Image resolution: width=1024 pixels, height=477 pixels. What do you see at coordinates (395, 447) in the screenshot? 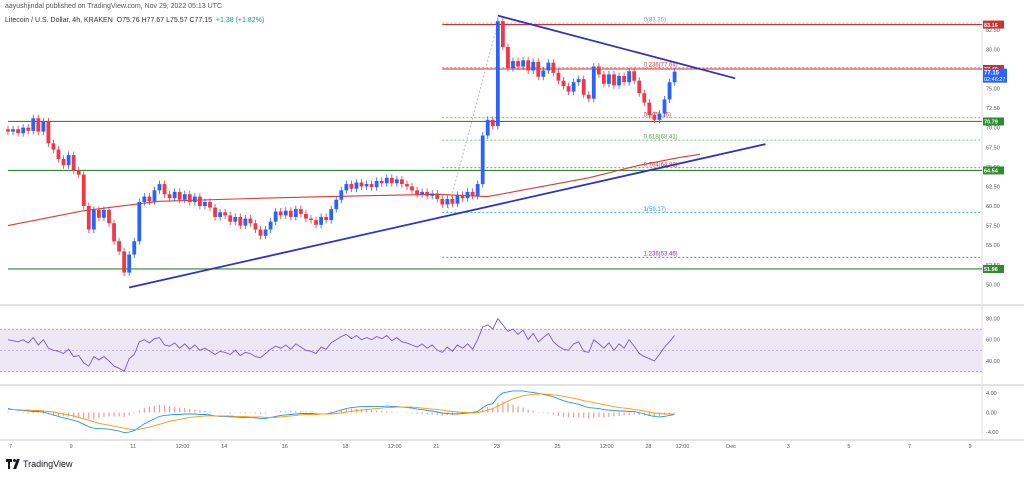
I see `x-tick-label: 12:00` at bounding box center [395, 447].